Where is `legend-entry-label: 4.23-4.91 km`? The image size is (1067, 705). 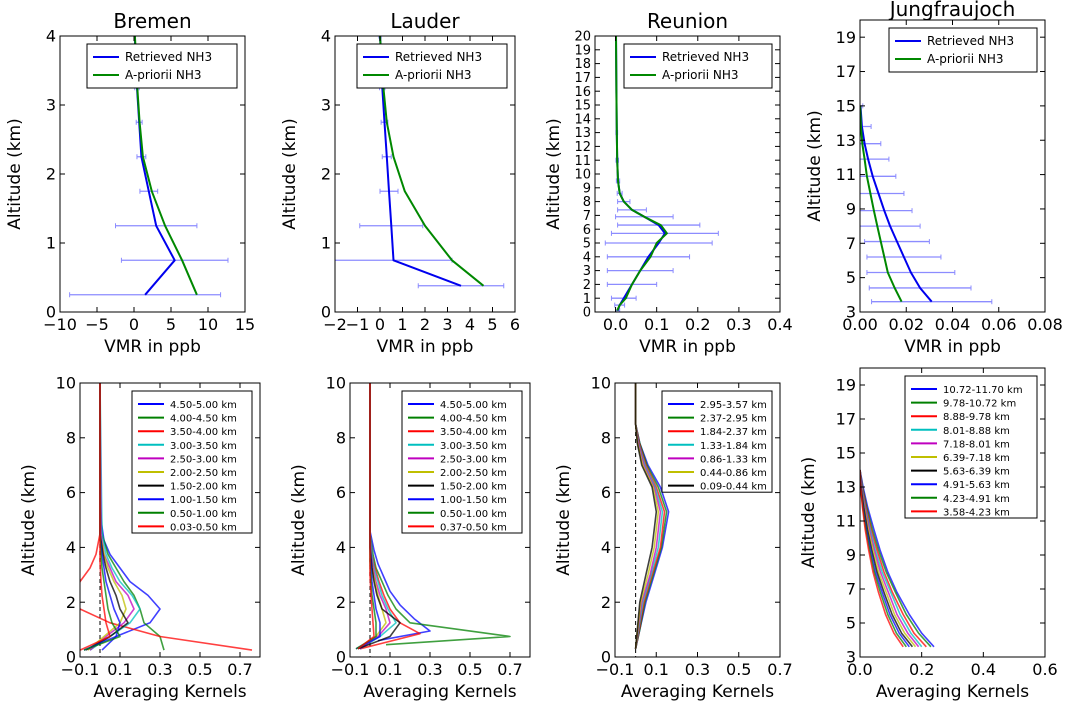
legend-entry-label: 4.23-4.91 km is located at coordinates (976, 499).